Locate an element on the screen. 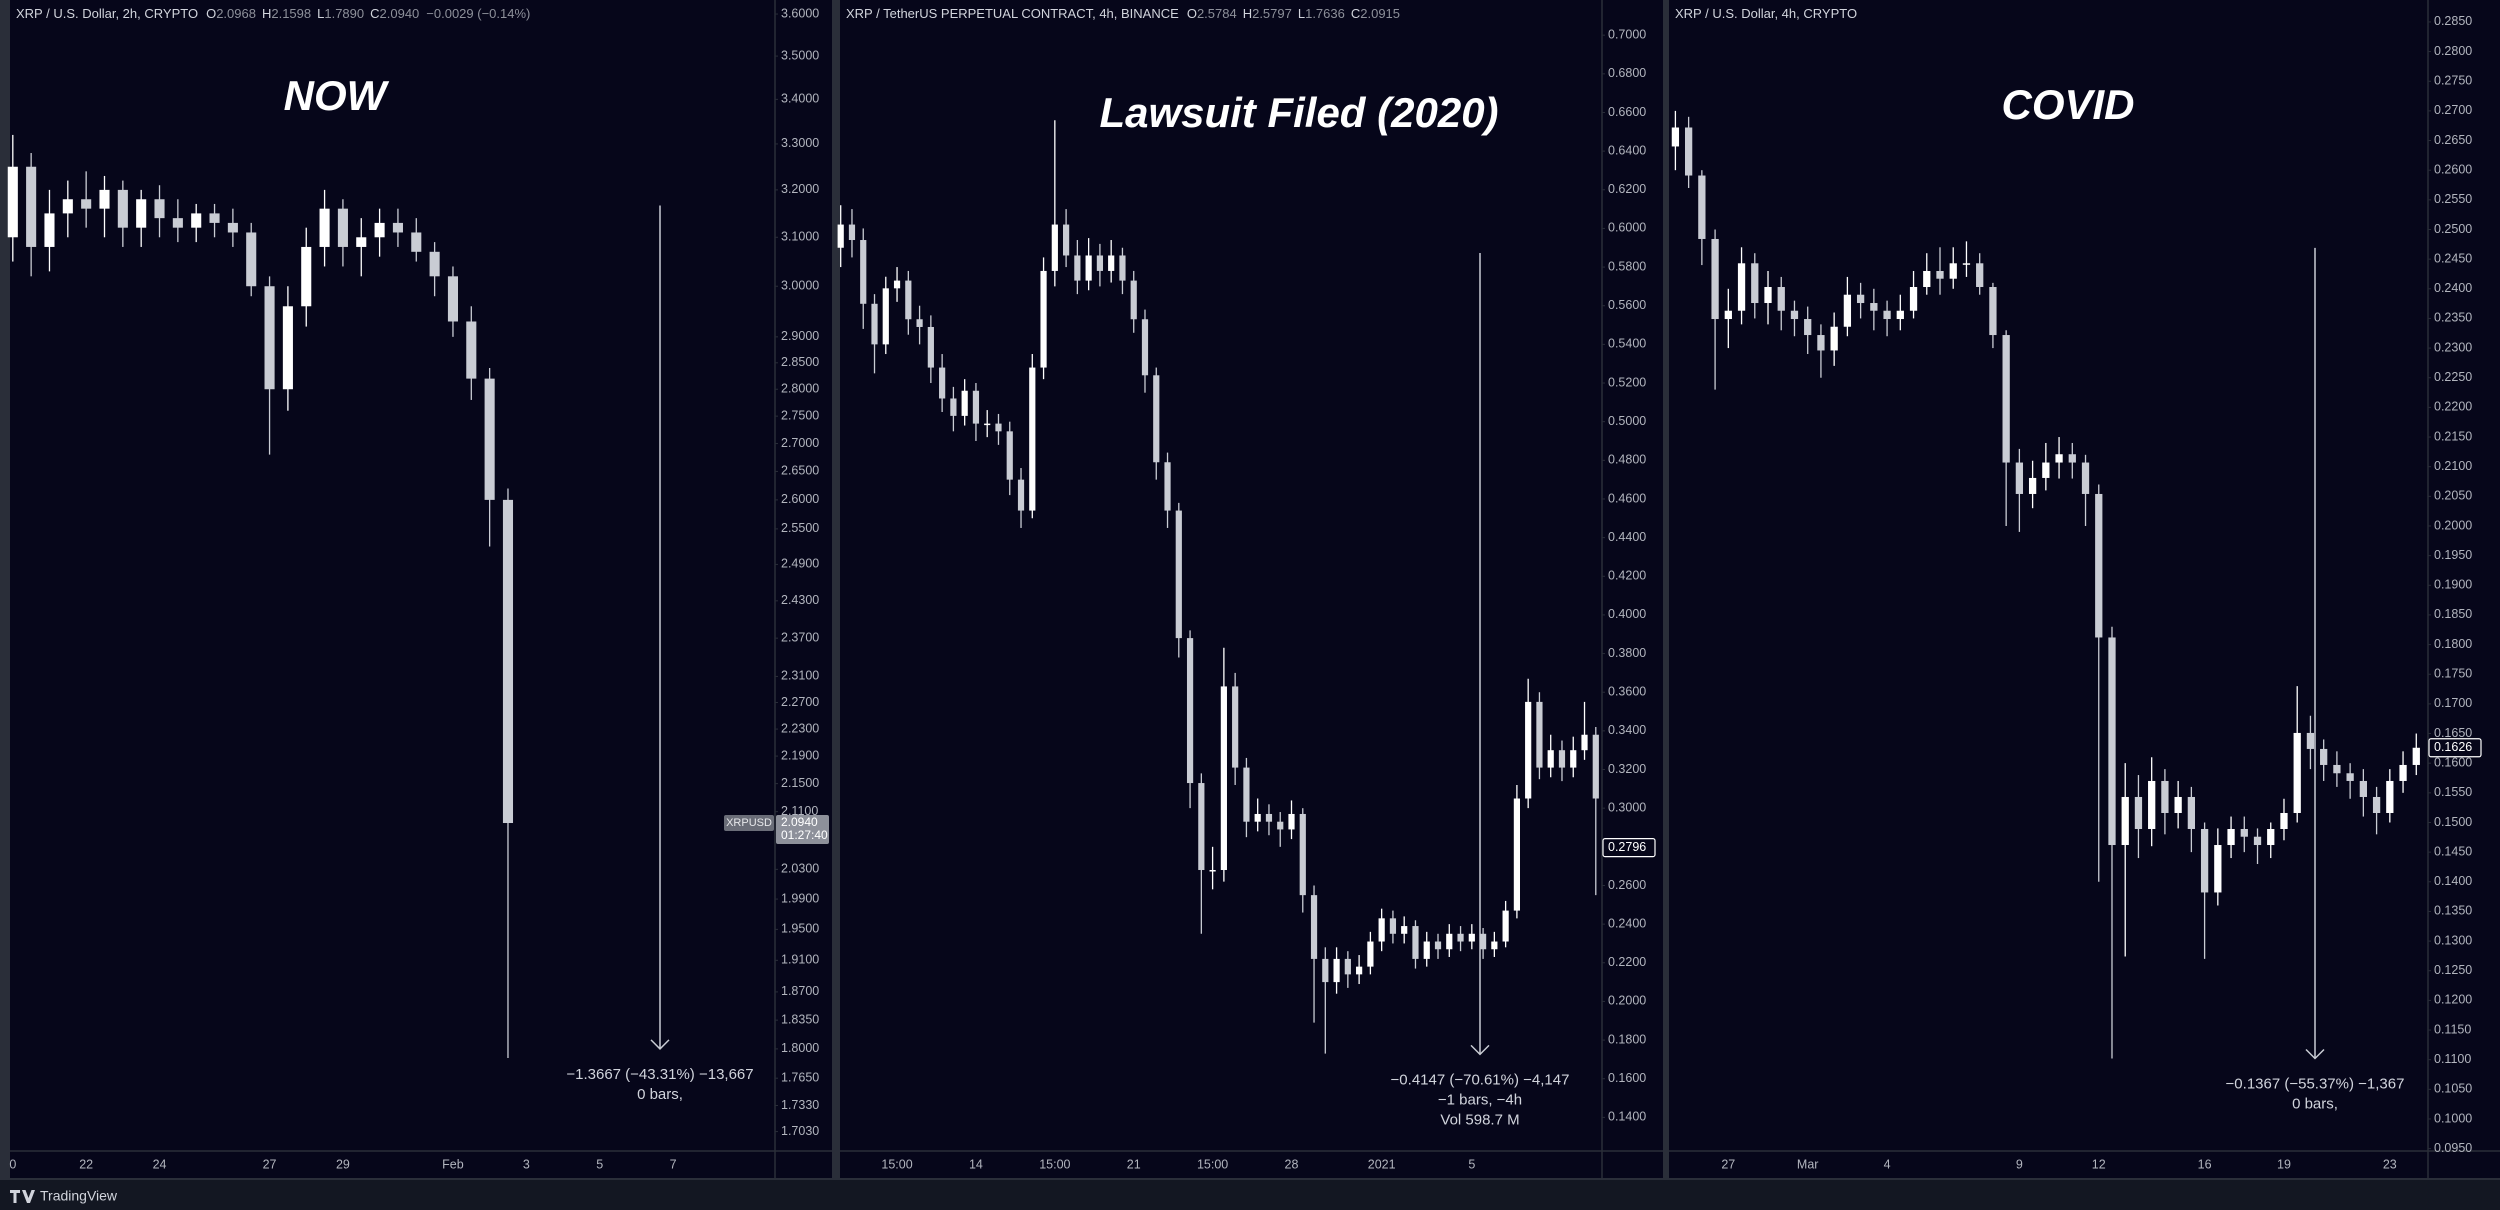  y-tick-label: 2.3100 is located at coordinates (800, 676).